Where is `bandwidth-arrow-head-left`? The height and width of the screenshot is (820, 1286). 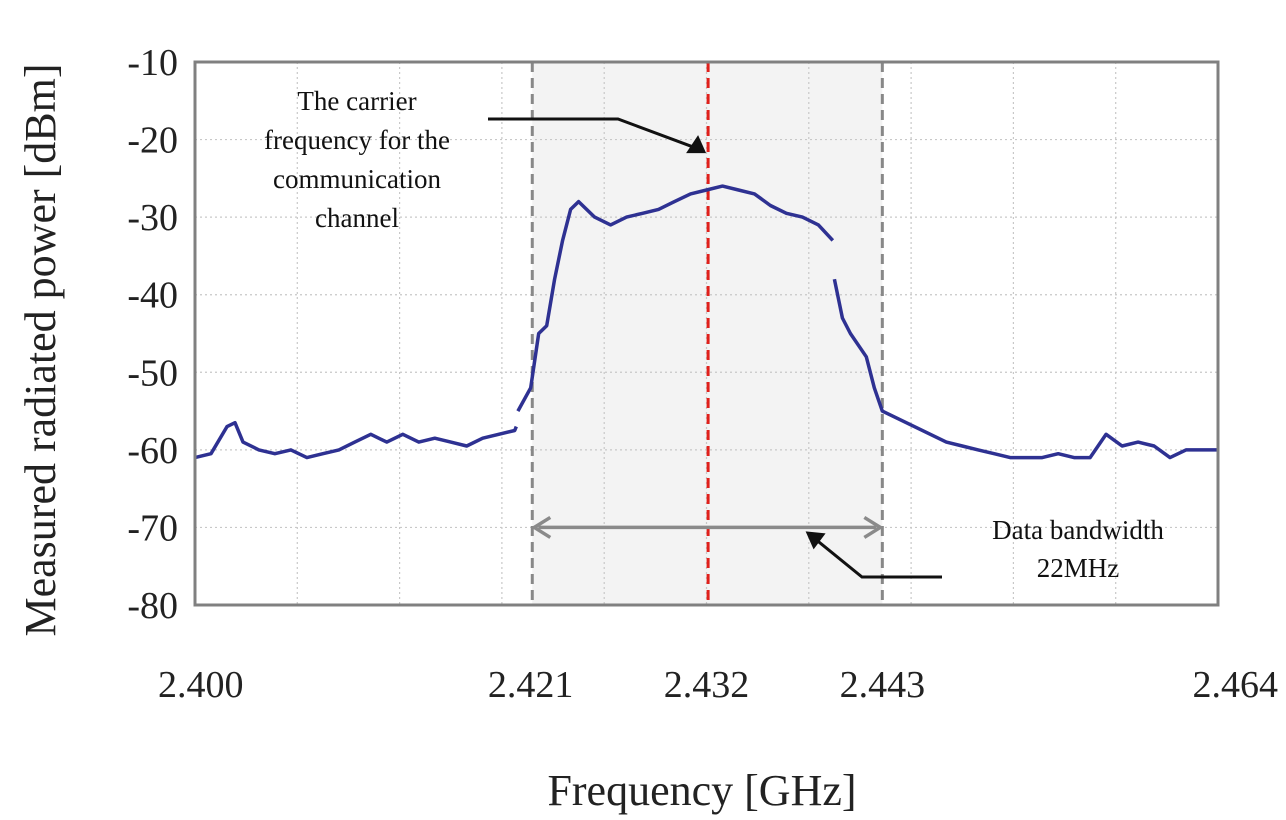 bandwidth-arrow-head-left is located at coordinates (541, 527).